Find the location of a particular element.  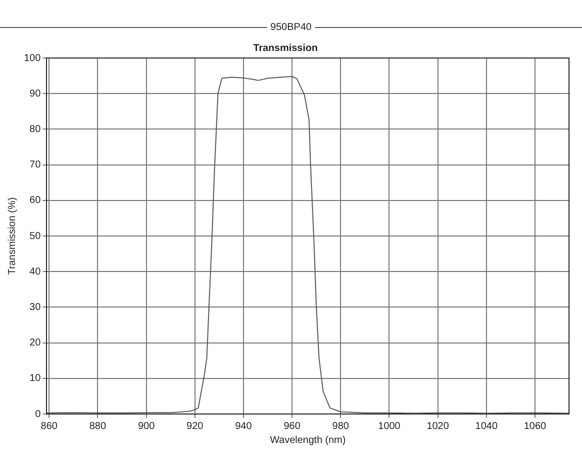

x-tick-label: 860 is located at coordinates (49, 426).